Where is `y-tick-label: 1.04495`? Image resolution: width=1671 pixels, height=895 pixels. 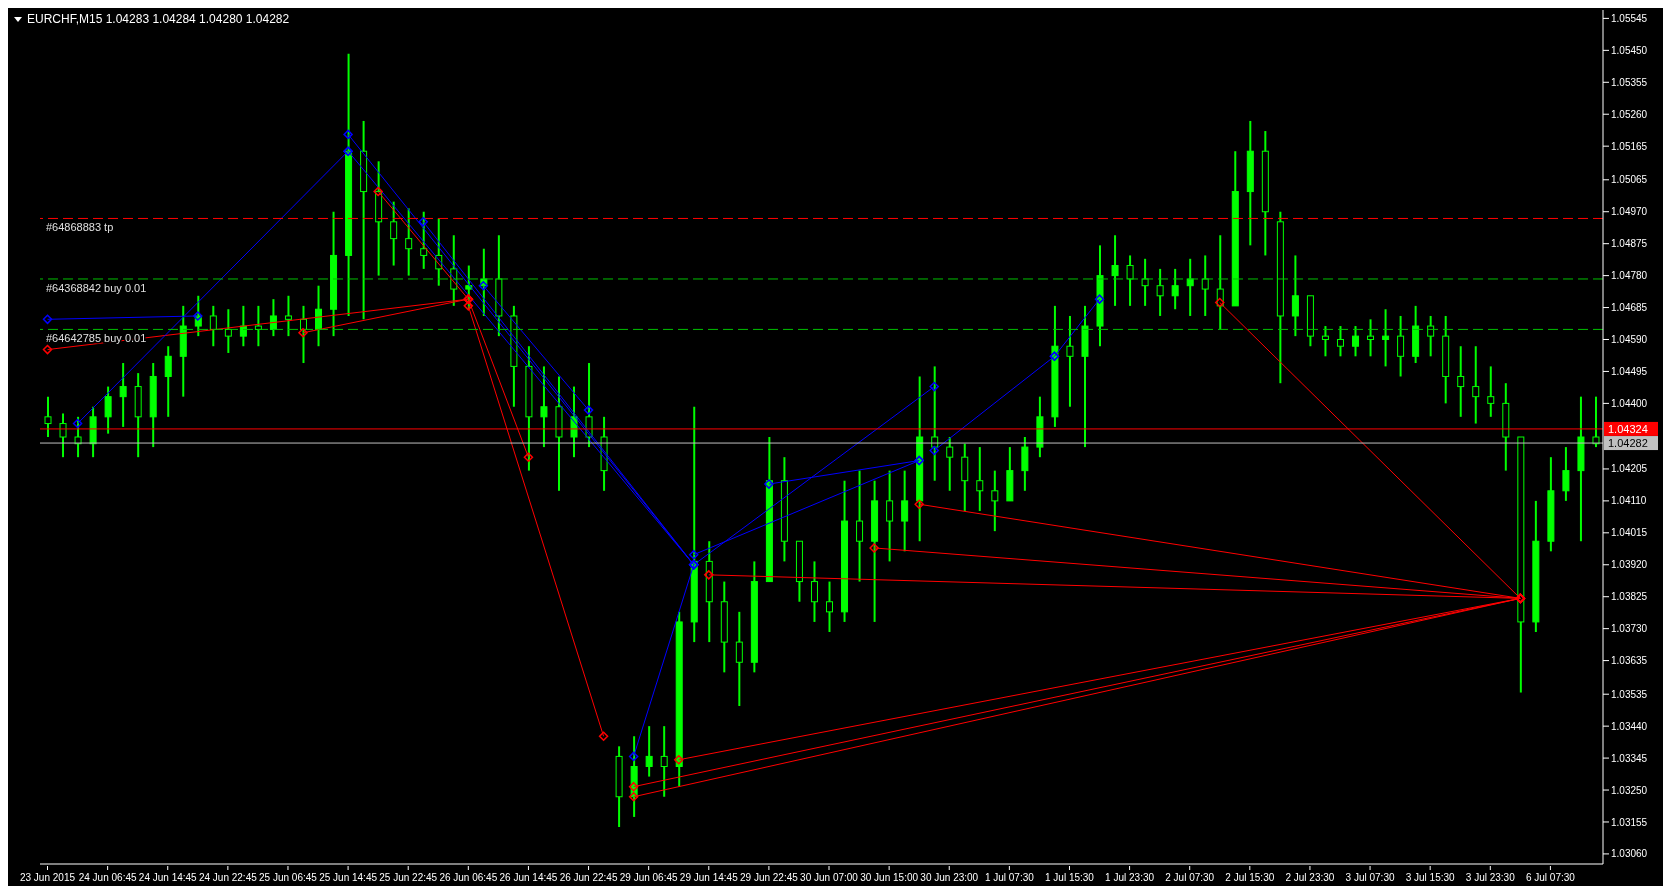
y-tick-label: 1.04495 is located at coordinates (1629, 371).